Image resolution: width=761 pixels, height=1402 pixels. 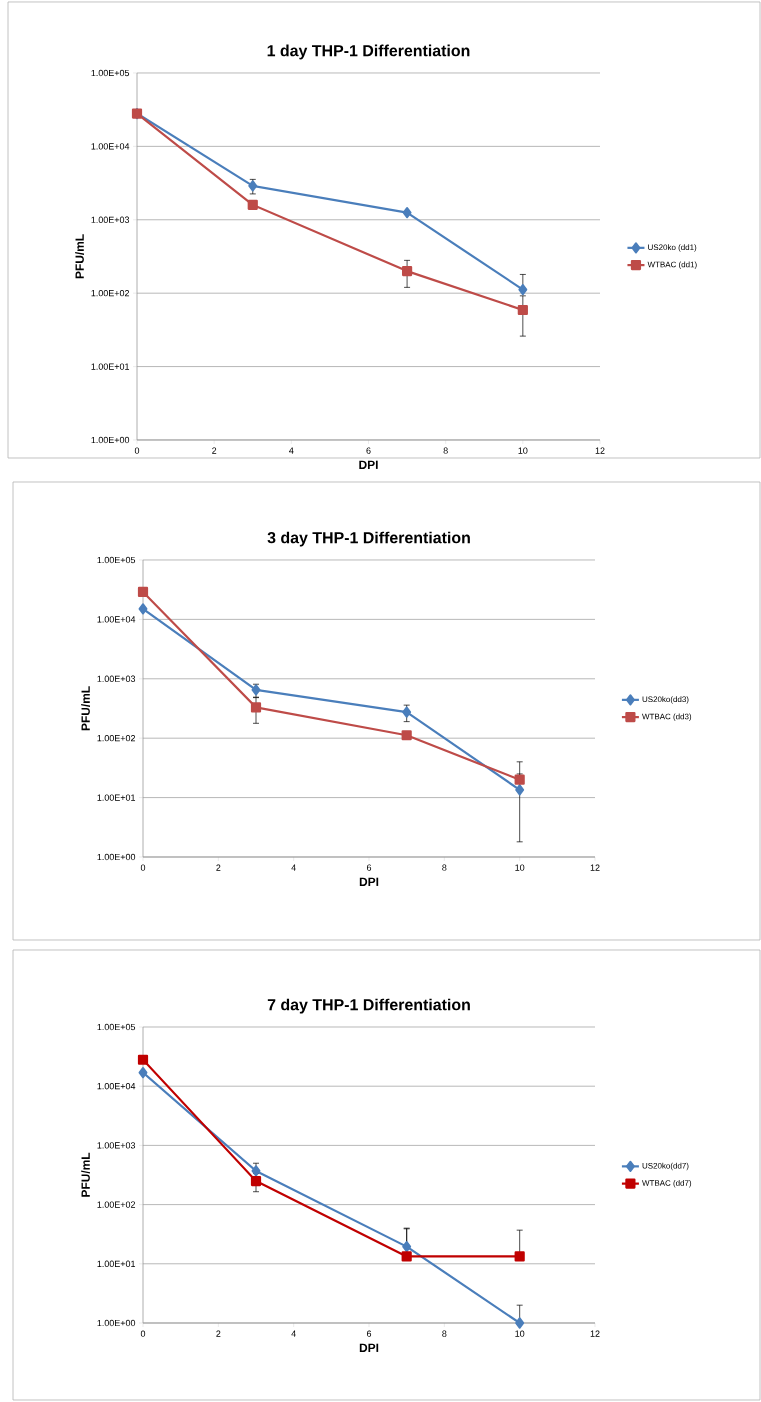 What do you see at coordinates (368, 1006) in the screenshot?
I see `chart-title: 7 day THP-1 Differentiation` at bounding box center [368, 1006].